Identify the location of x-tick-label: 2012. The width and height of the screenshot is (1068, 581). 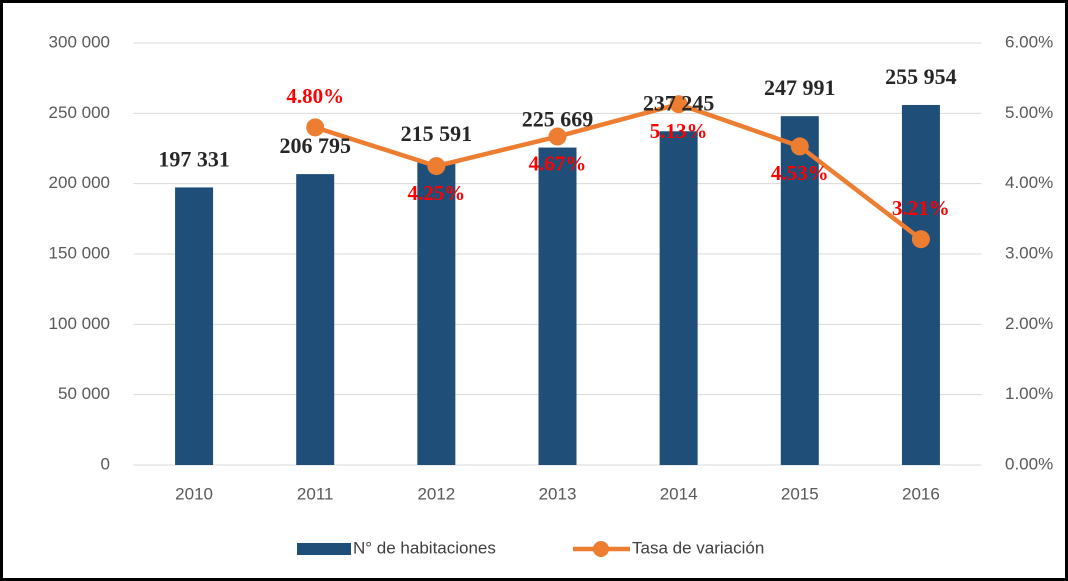
(436, 493).